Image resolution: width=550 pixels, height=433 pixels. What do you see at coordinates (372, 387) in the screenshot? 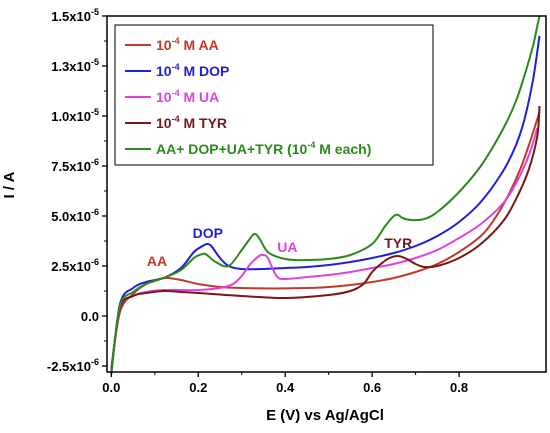
I see `x-tick-label: 0.6` at bounding box center [372, 387].